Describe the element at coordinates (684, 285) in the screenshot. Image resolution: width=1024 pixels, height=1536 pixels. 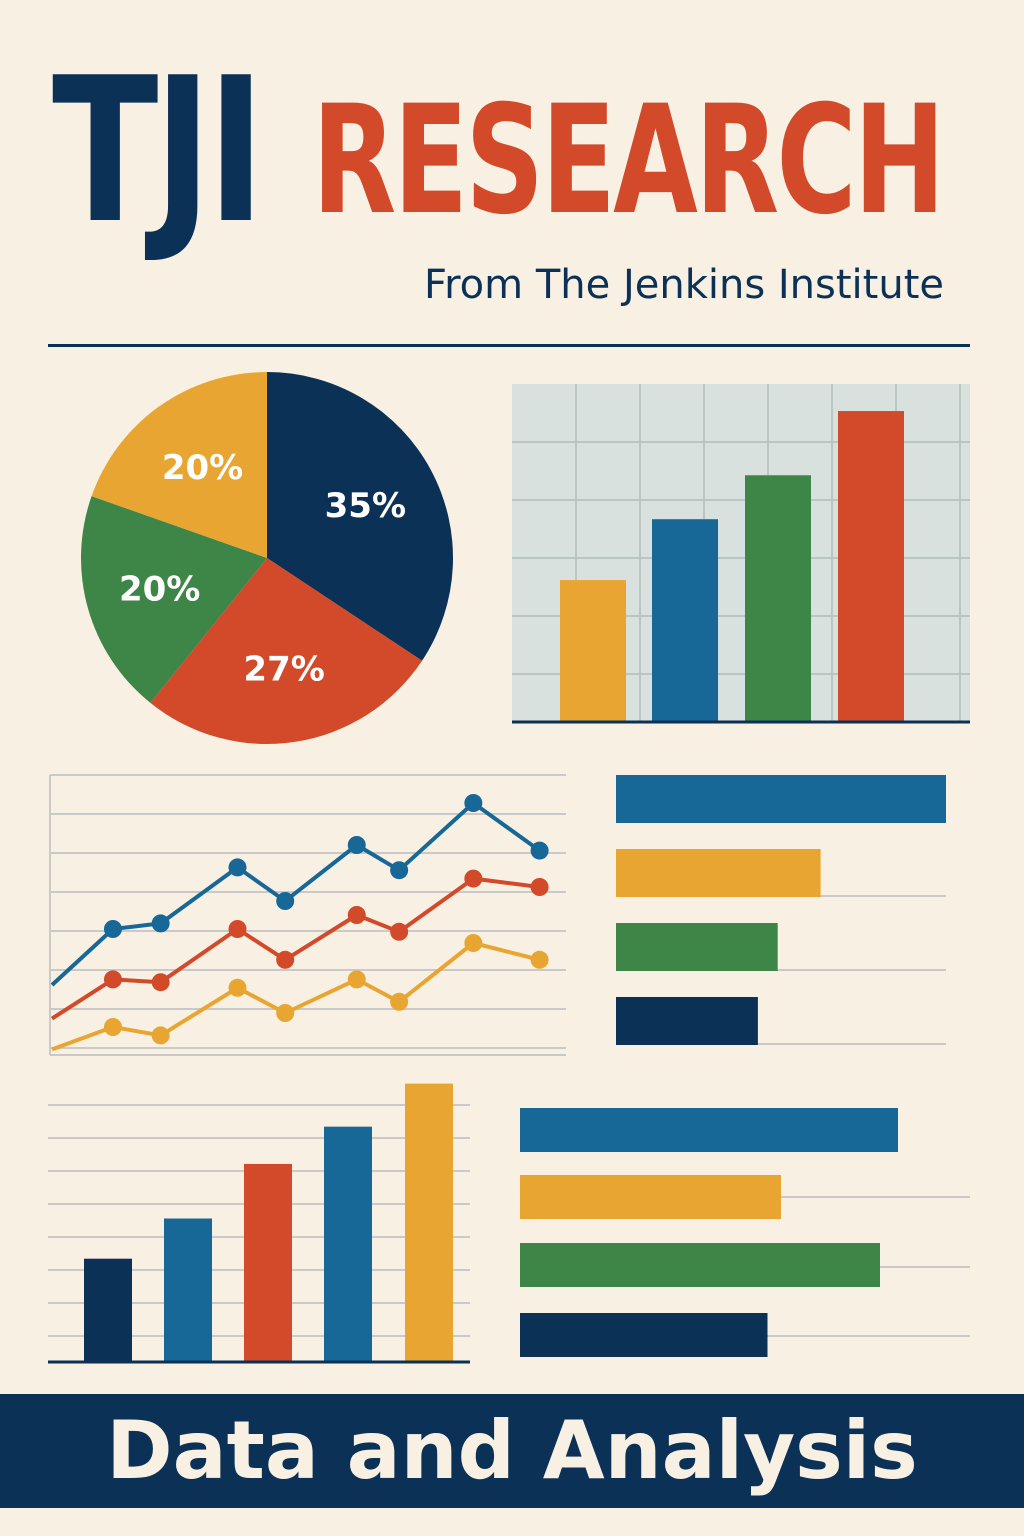
I see `subtitle: From The Jenkins Institute` at that location.